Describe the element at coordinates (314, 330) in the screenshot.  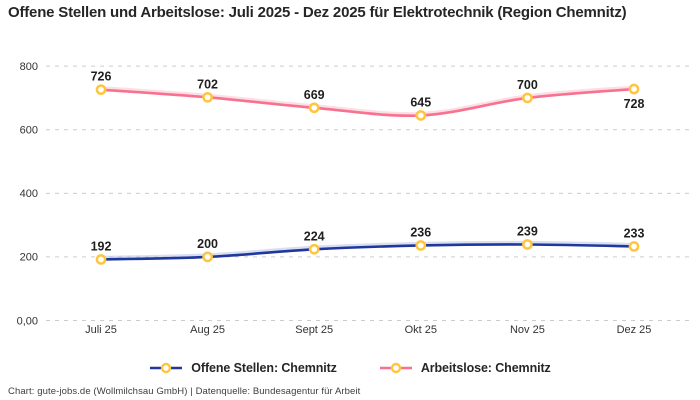
I see `x-axis-tick-label: Sept 25` at that location.